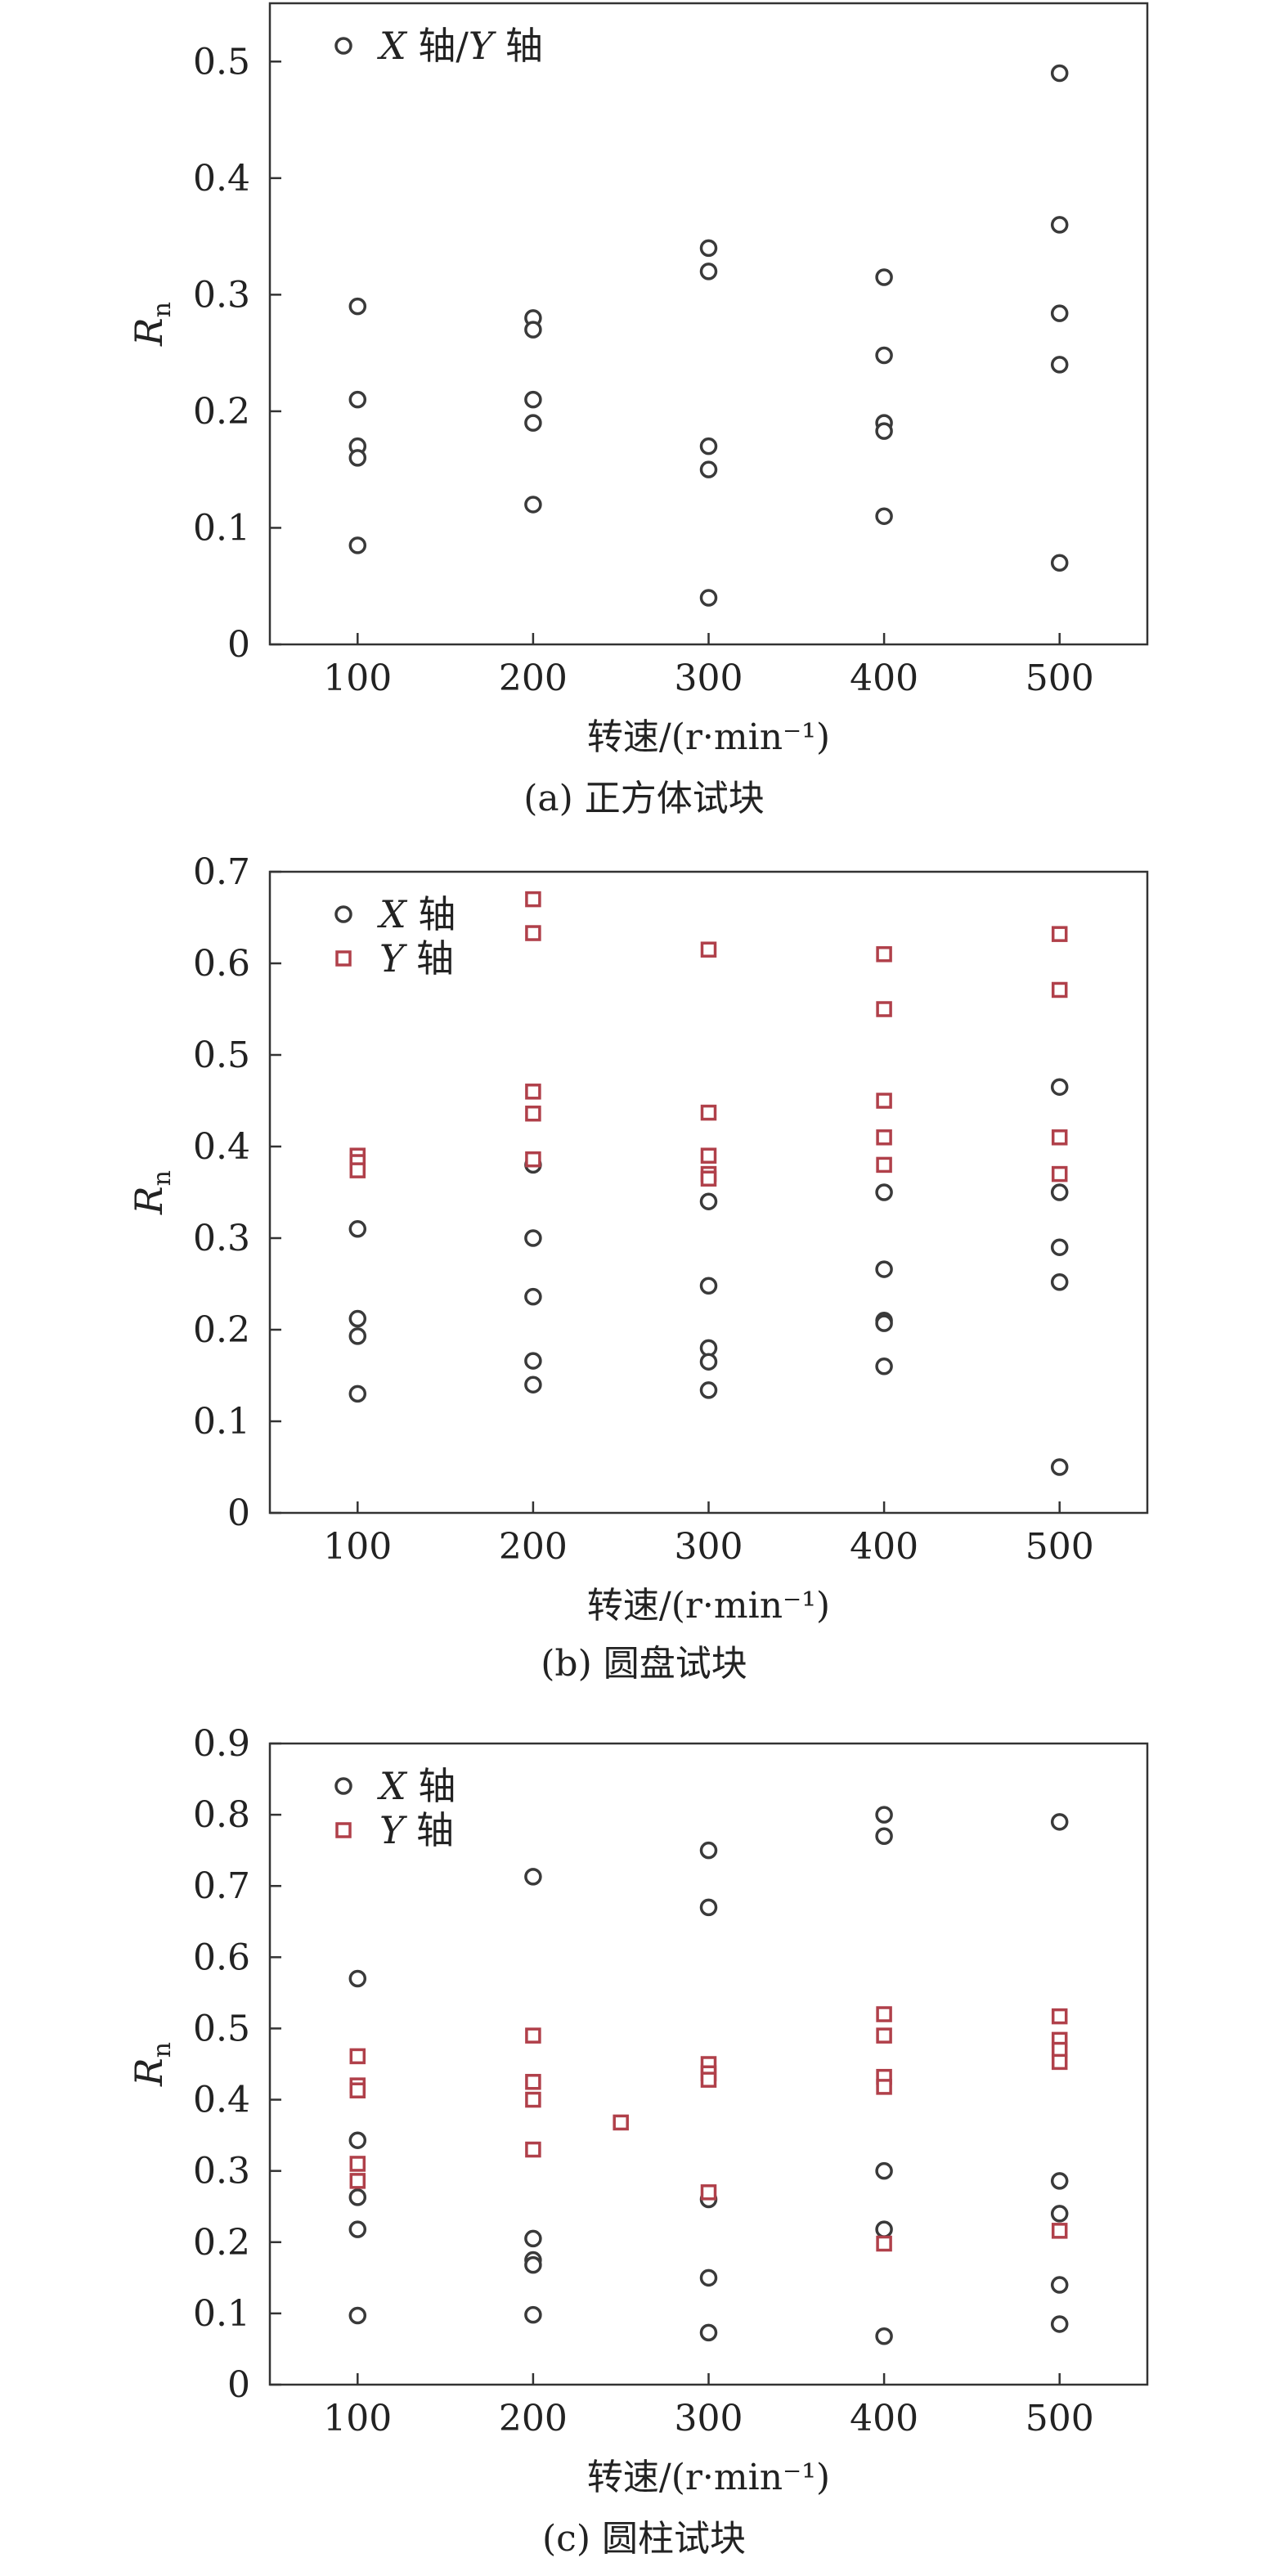  I want to click on x-tick-label: 300, so click(709, 2419).